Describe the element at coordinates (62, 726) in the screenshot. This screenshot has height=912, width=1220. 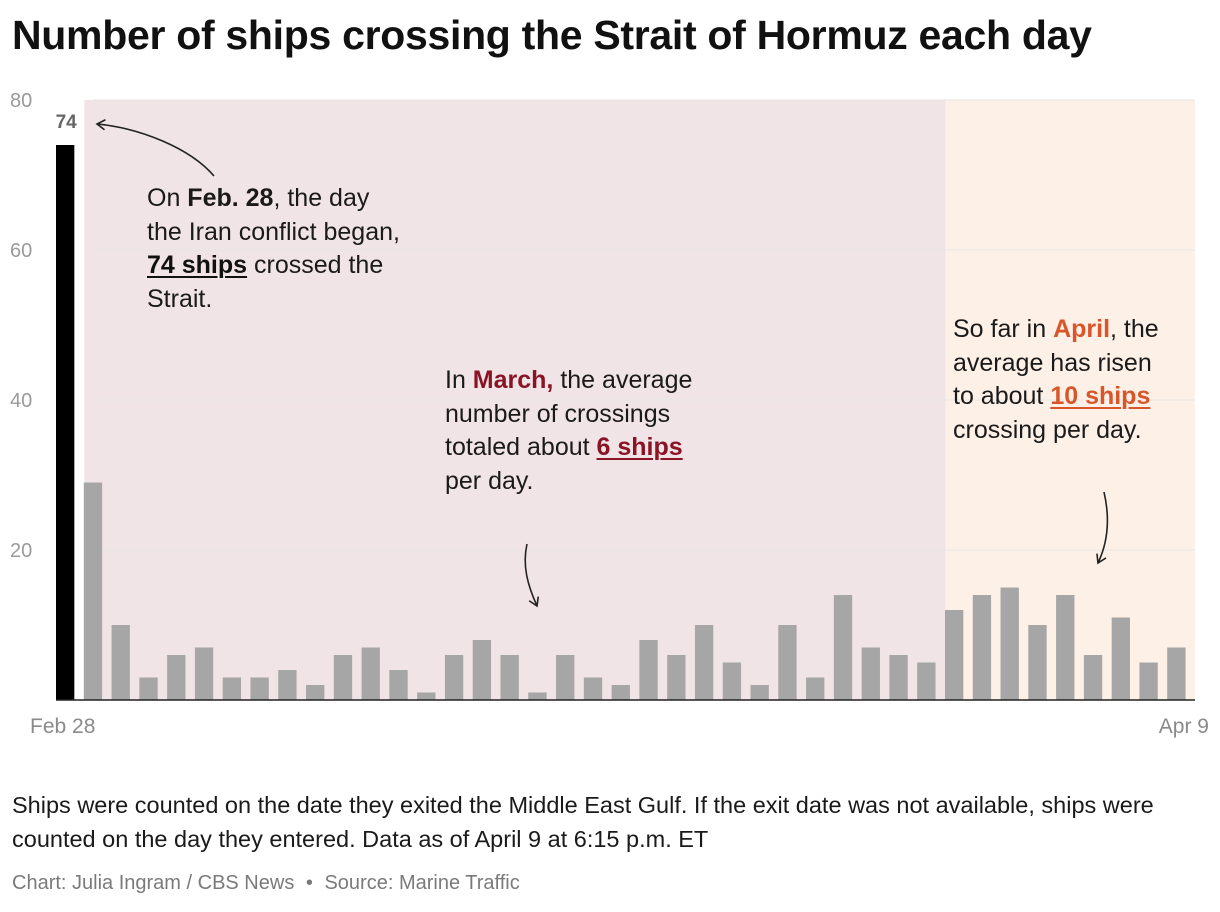
I see `x-tick-label-start: Feb 28` at that location.